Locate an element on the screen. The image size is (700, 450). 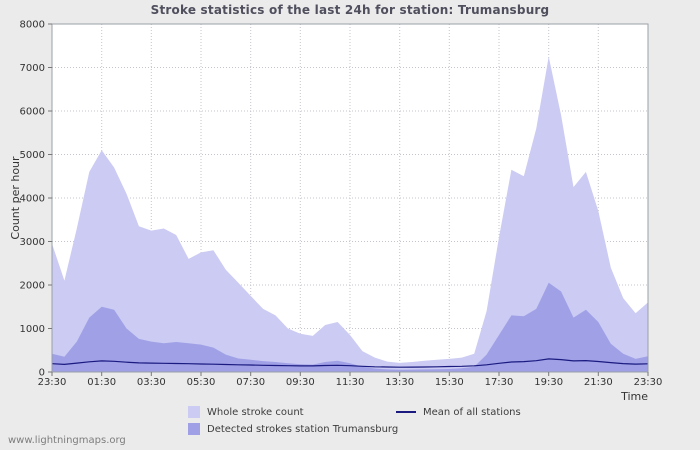
legend-label-mean: Mean of all stations is located at coordinates (472, 412).